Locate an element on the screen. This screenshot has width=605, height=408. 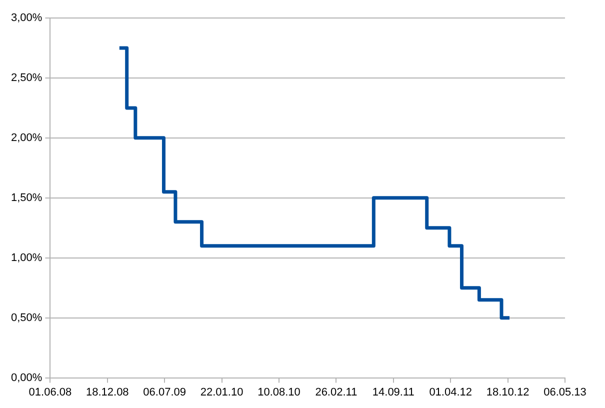
y-tick-label: 2,50% is located at coordinates (26, 78).